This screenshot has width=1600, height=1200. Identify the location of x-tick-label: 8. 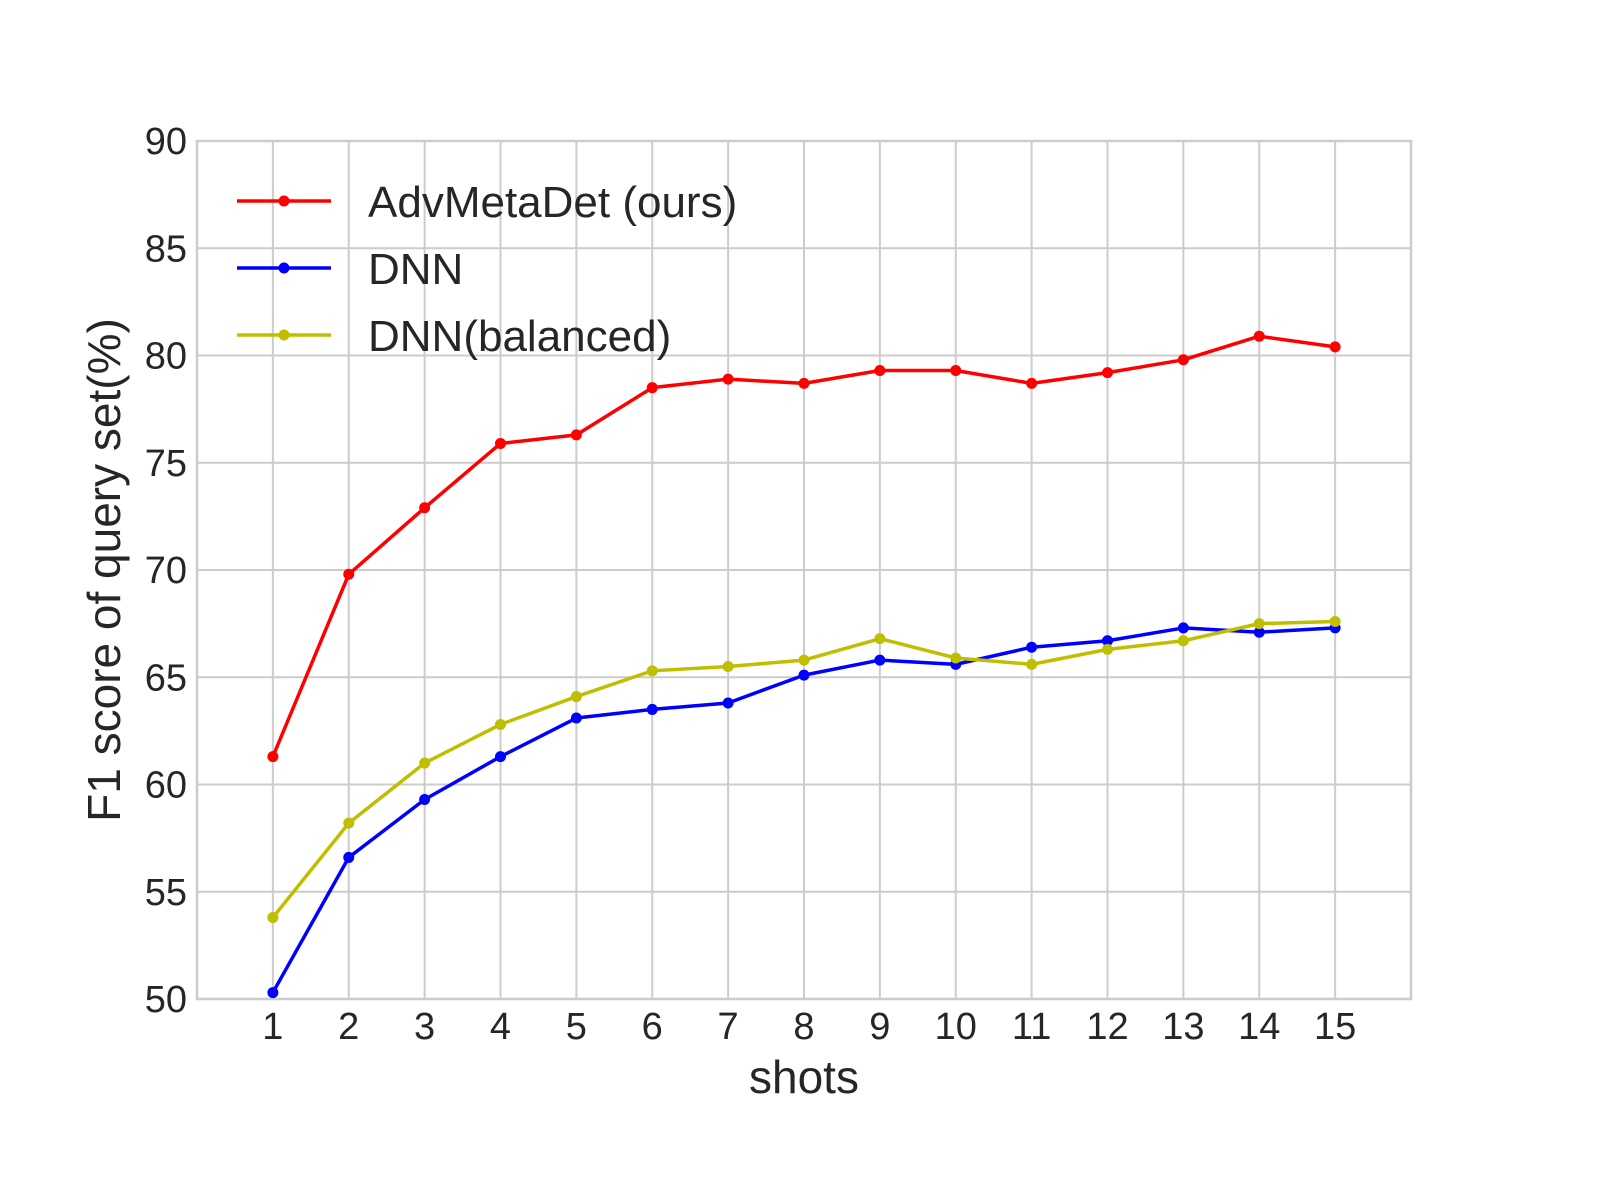
(803, 1027).